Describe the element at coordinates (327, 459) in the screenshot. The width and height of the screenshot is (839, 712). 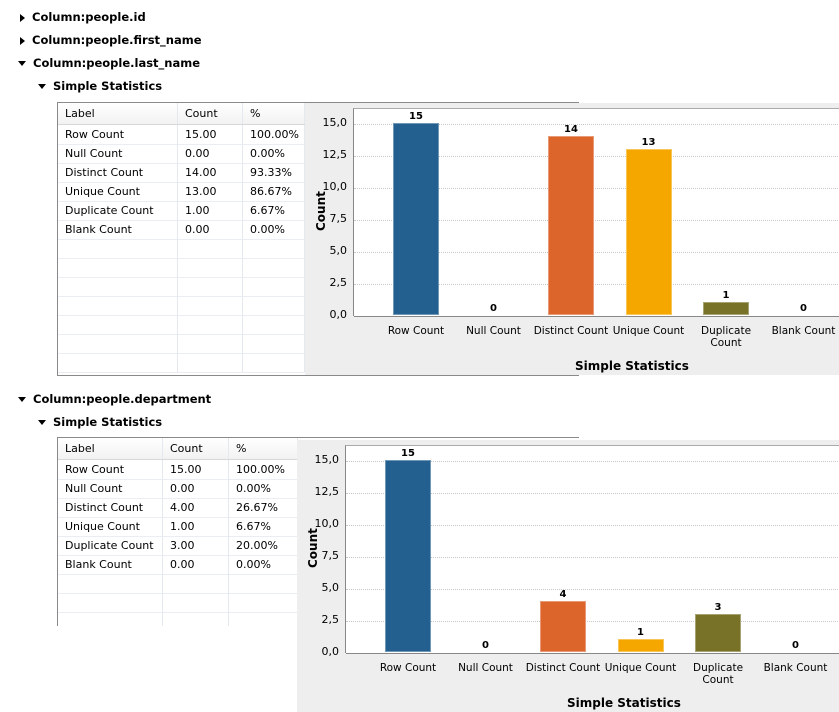
I see `y-tick-label: 15,0` at that location.